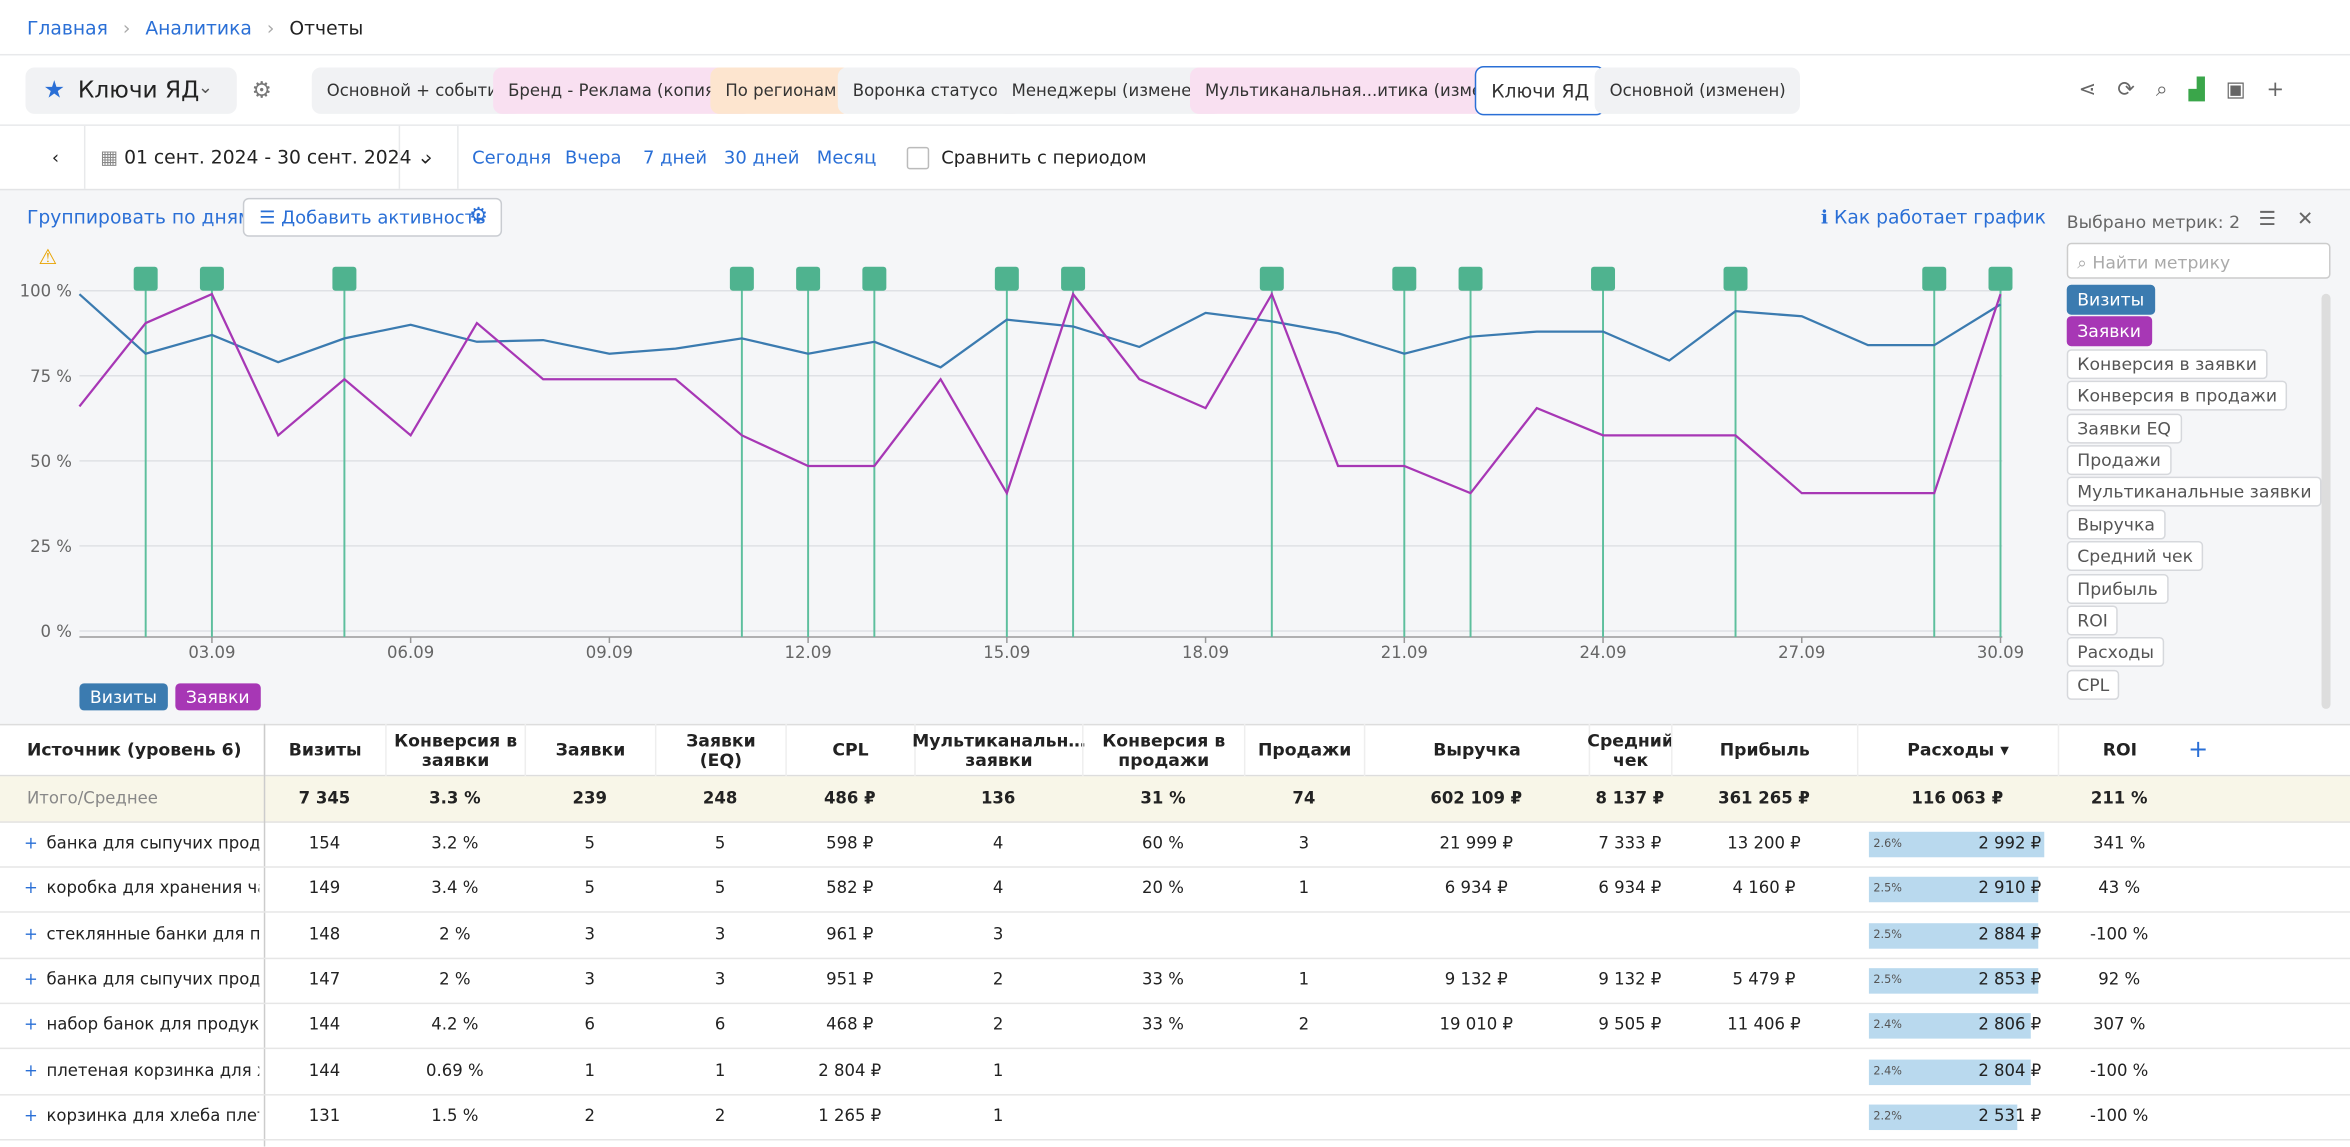 The width and height of the screenshot is (2350, 1147). What do you see at coordinates (999, 750) in the screenshot?
I see `column-header: Мультиканальн… заявки` at bounding box center [999, 750].